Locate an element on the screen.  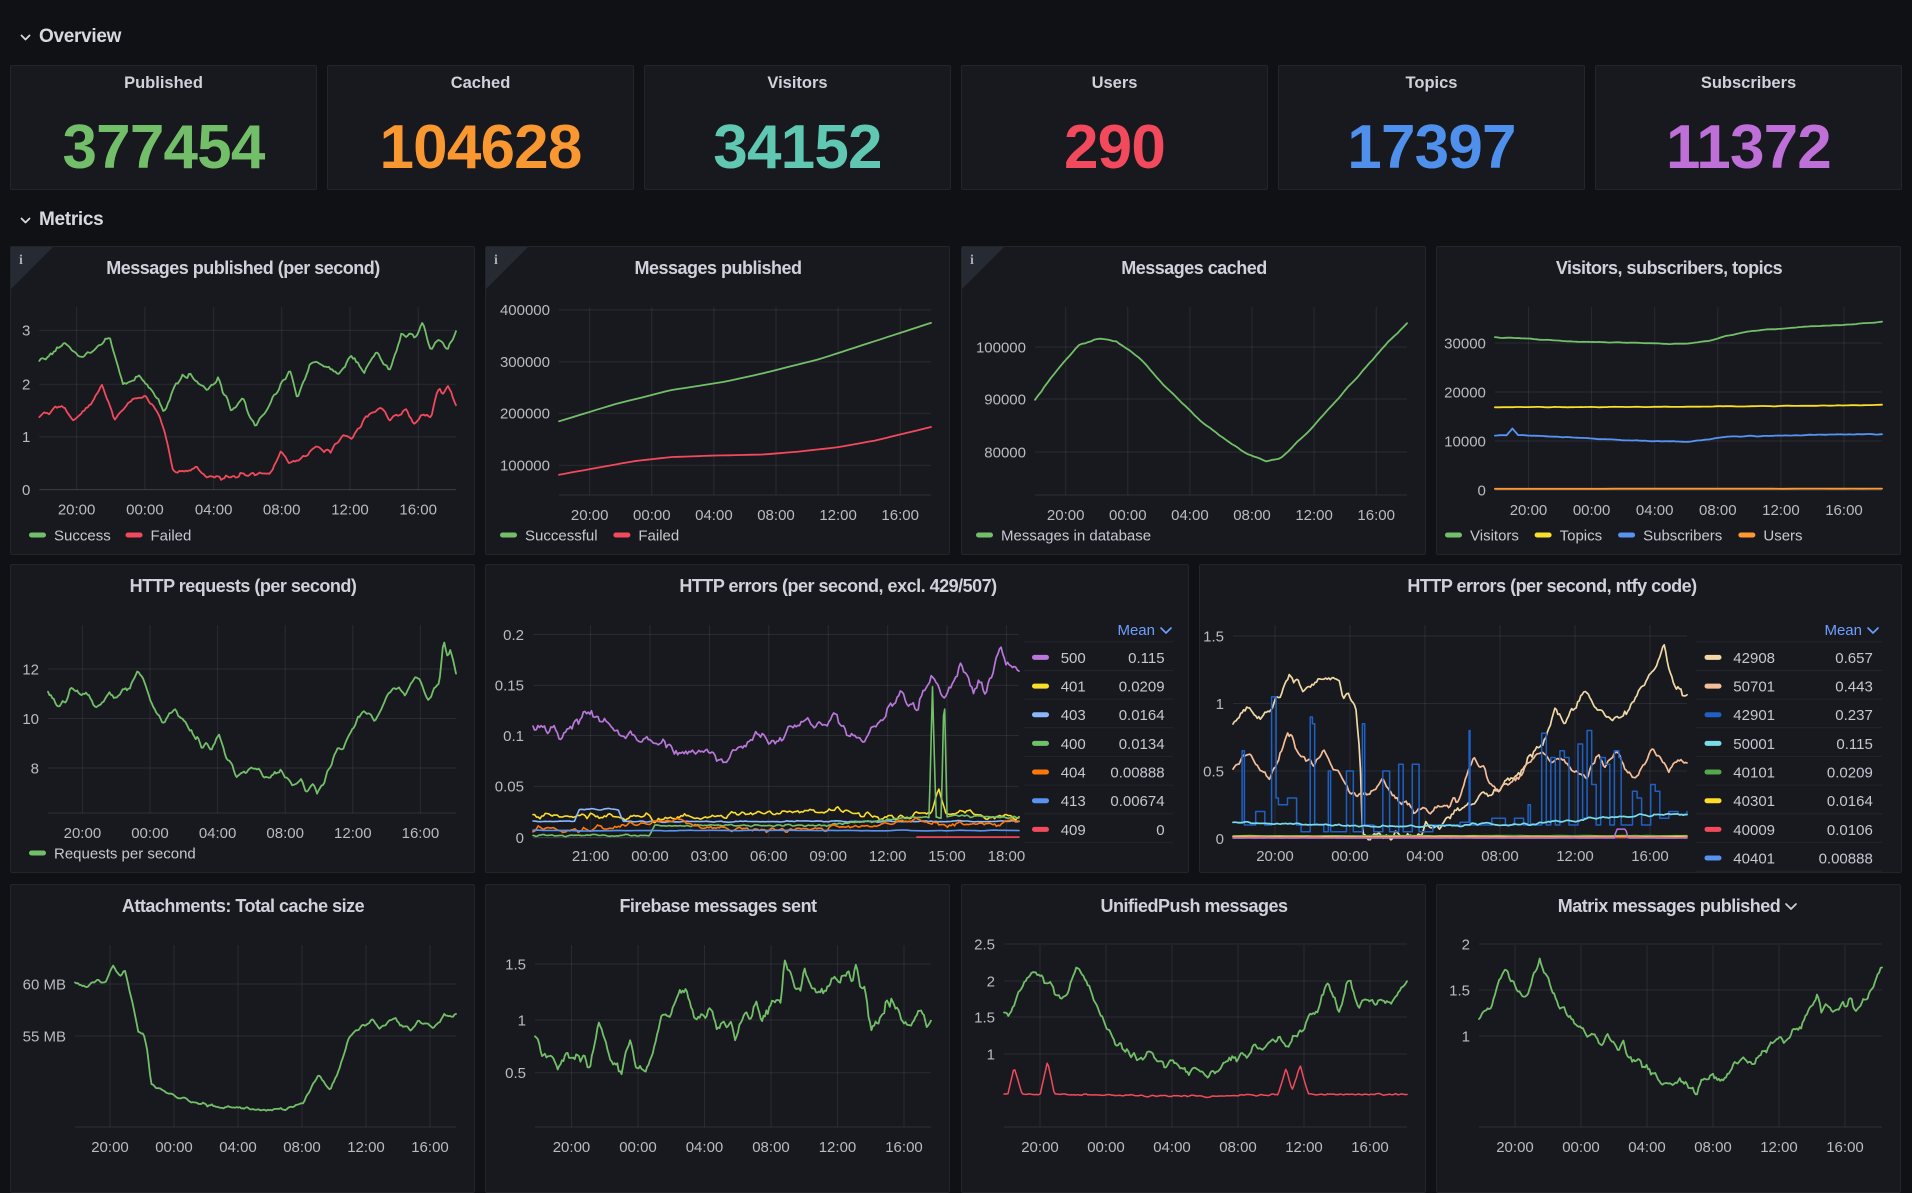
svg-text: Firebase messages sent is located at coordinates (718, 906).